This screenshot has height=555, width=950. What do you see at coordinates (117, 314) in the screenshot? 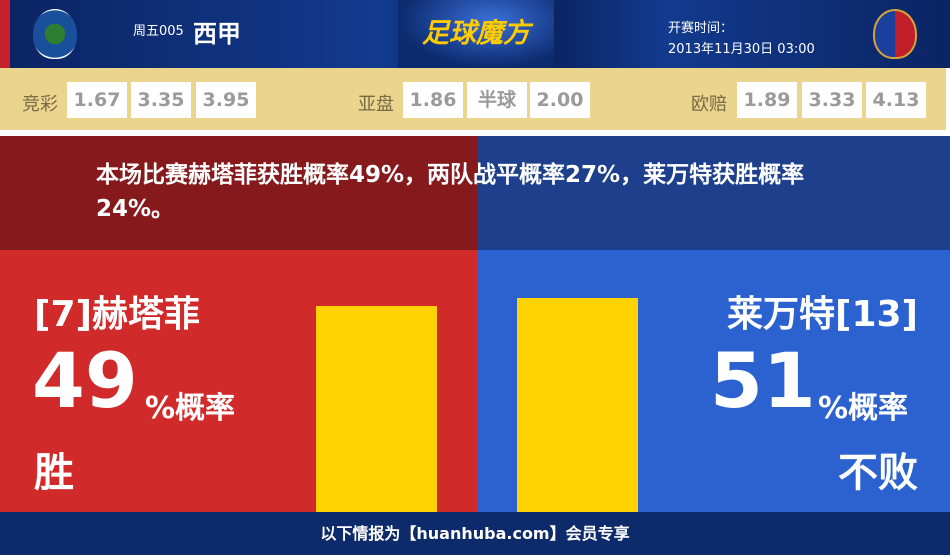
I see `home-team-name: [7]赫塔菲` at bounding box center [117, 314].